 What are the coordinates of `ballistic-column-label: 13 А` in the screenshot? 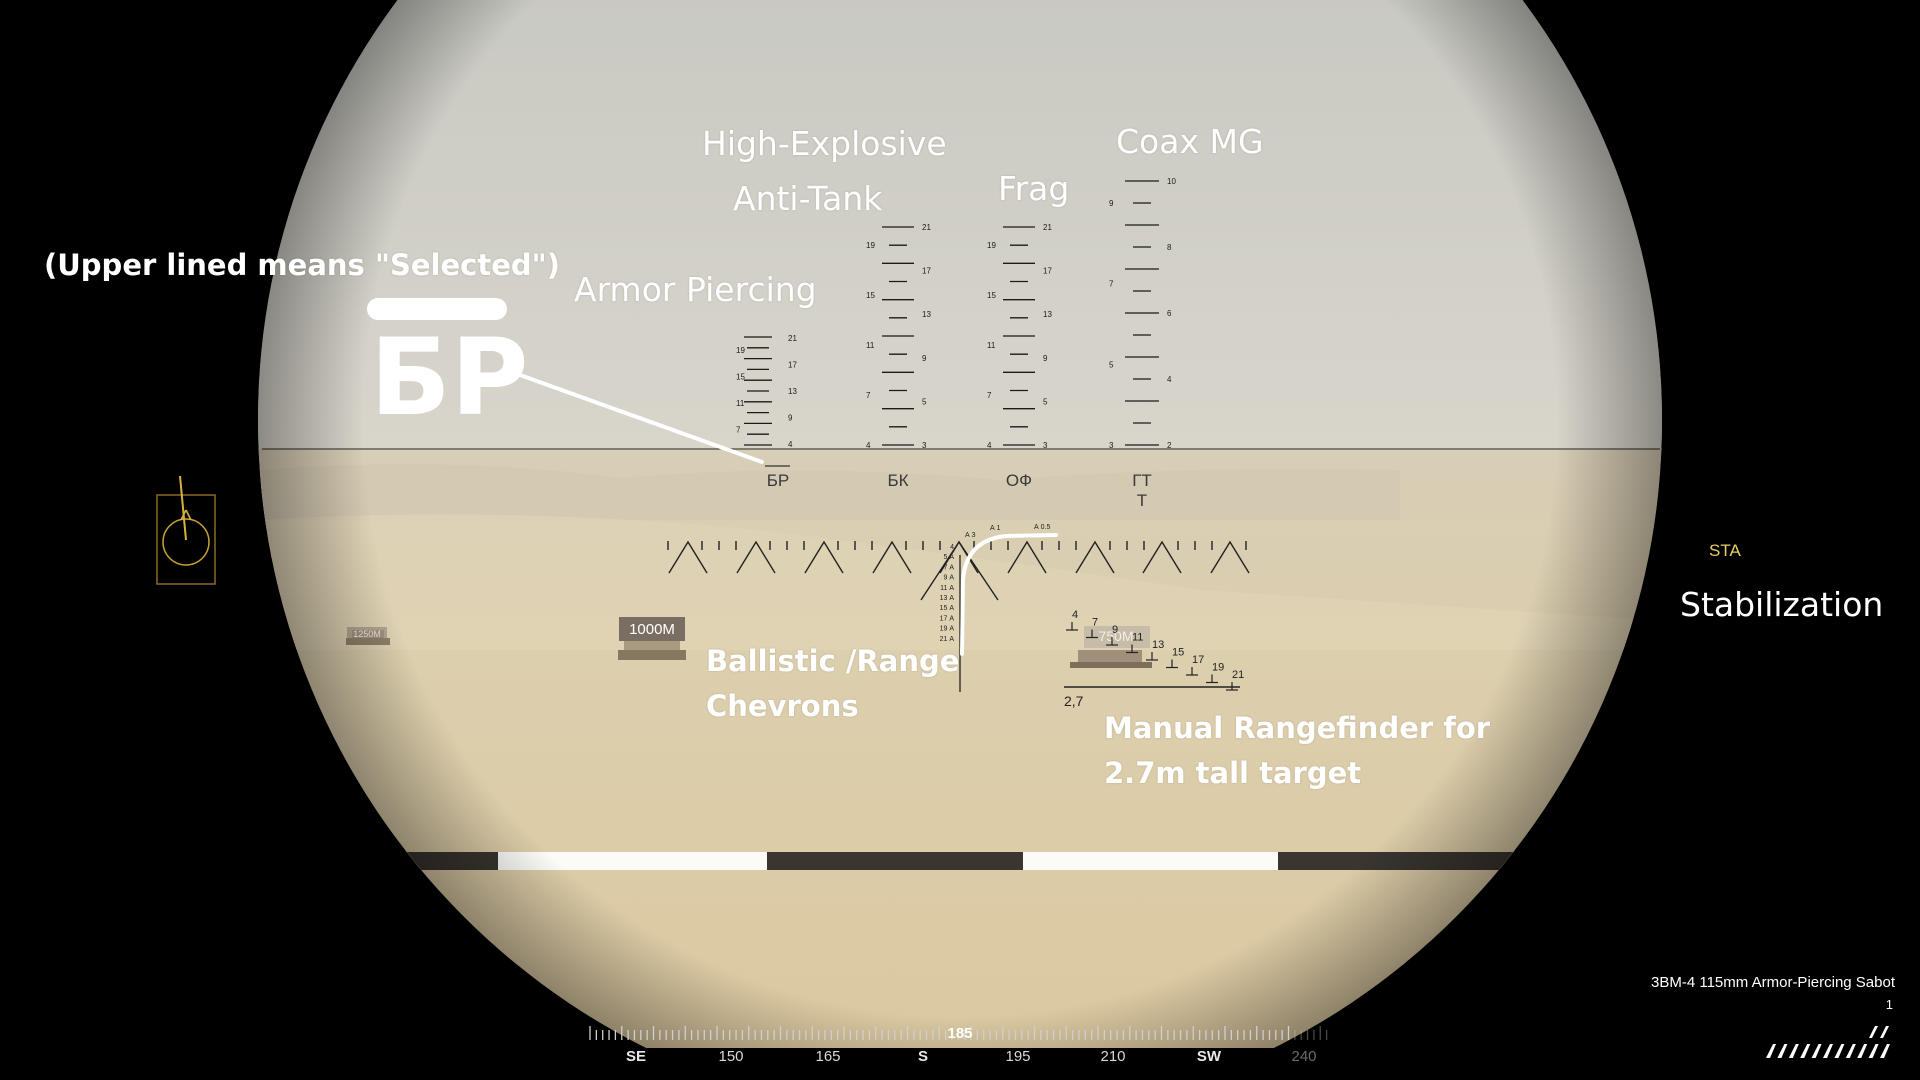 It's located at (947, 598).